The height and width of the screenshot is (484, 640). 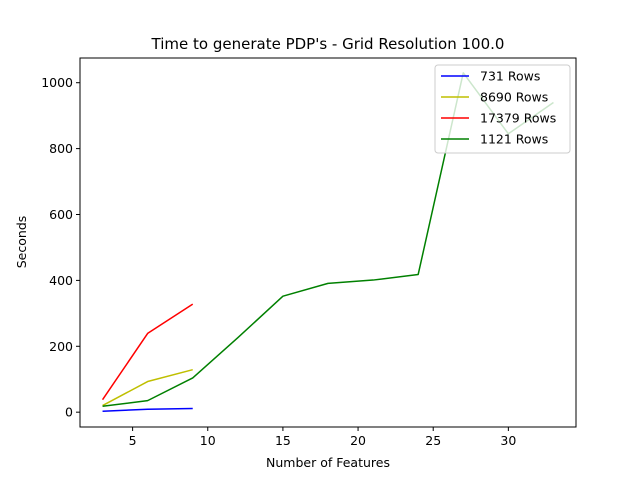 I want to click on legend-label: 8690 Rows, so click(x=514, y=97).